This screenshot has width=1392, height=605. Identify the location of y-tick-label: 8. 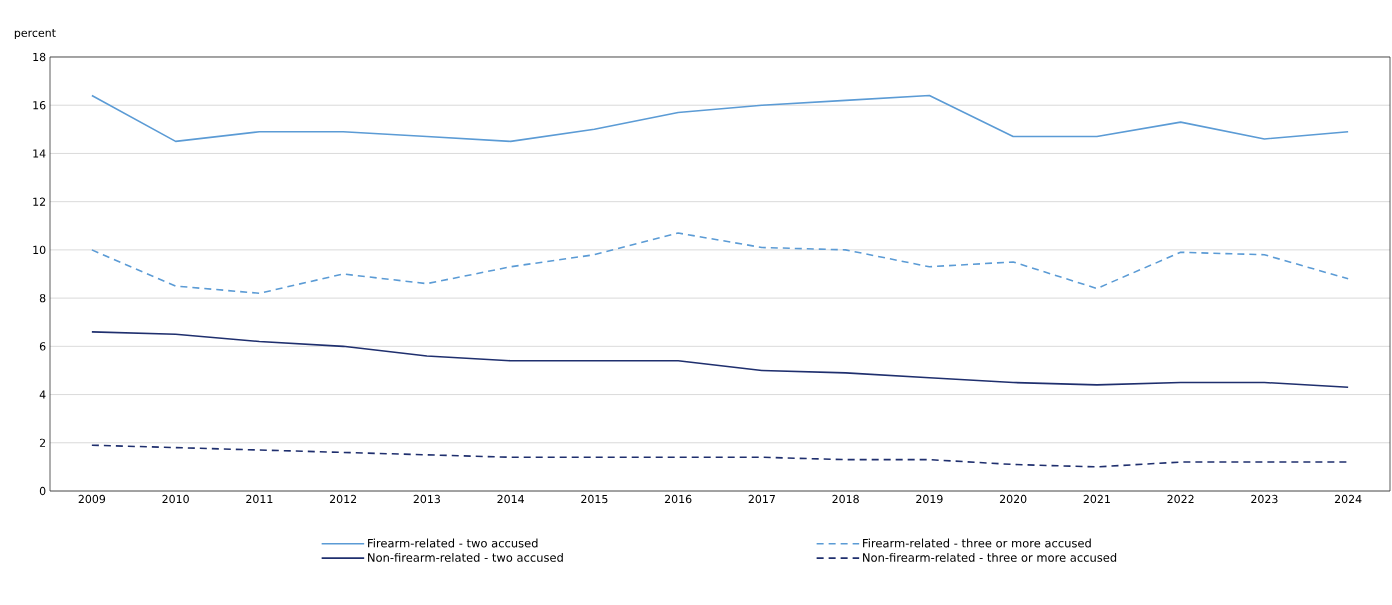
(42, 298).